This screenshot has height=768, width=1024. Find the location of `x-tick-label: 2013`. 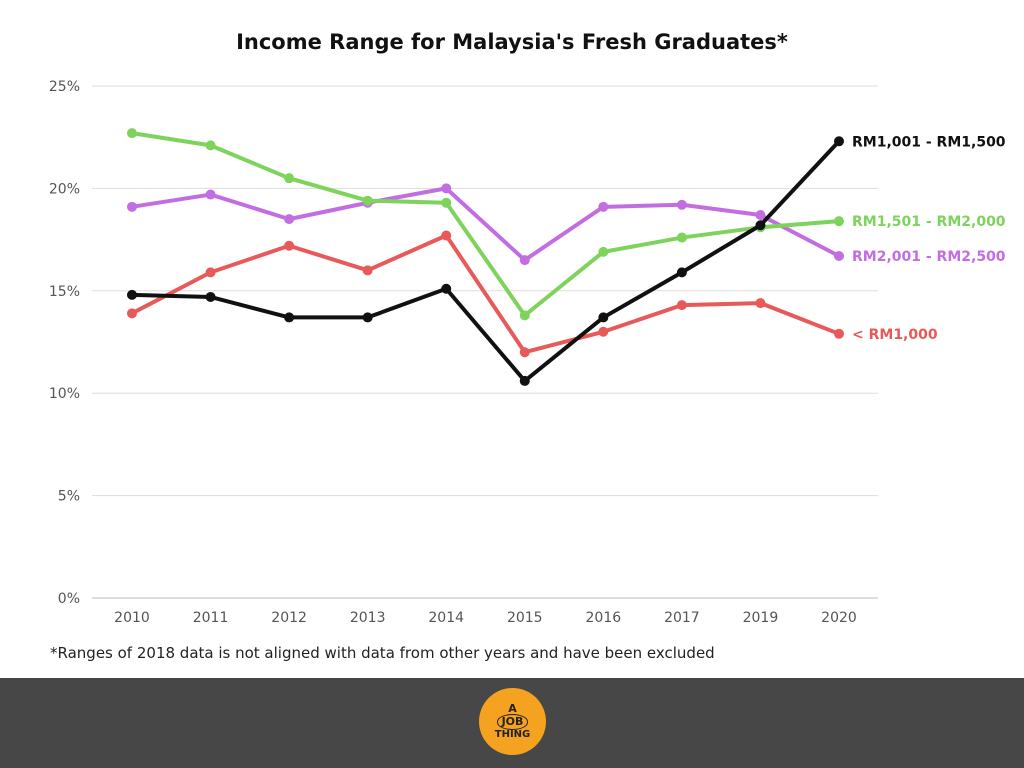

x-tick-label: 2013 is located at coordinates (368, 618).